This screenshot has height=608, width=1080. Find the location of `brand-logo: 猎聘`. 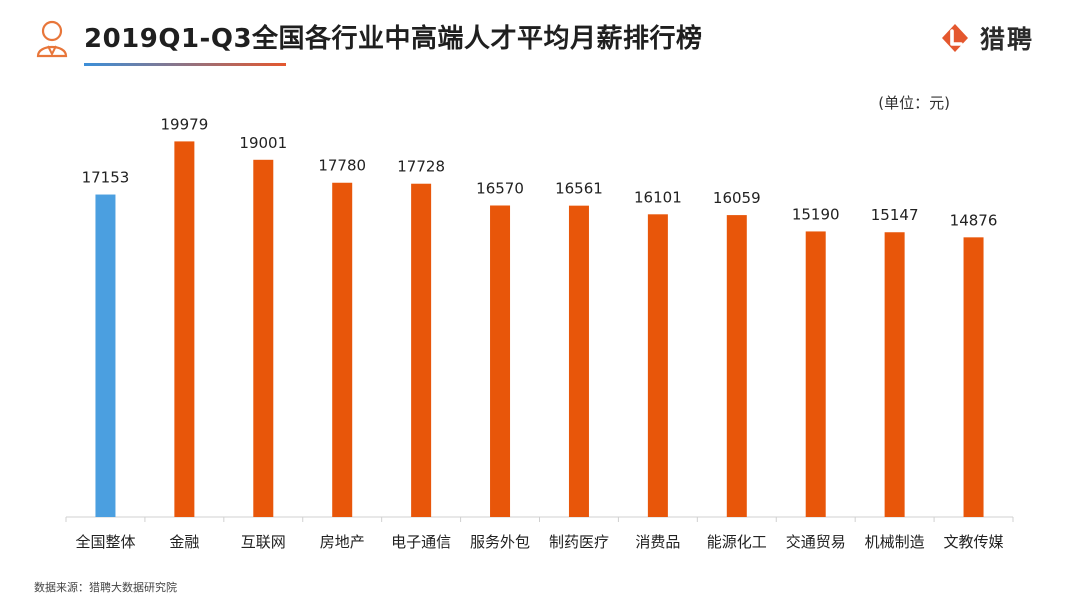

brand-logo: 猎聘 is located at coordinates (986, 38).